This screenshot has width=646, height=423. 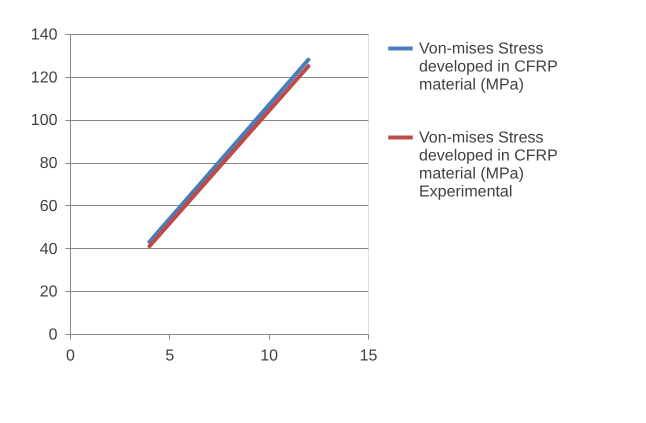 What do you see at coordinates (269, 356) in the screenshot?
I see `x-tick-label: 10` at bounding box center [269, 356].